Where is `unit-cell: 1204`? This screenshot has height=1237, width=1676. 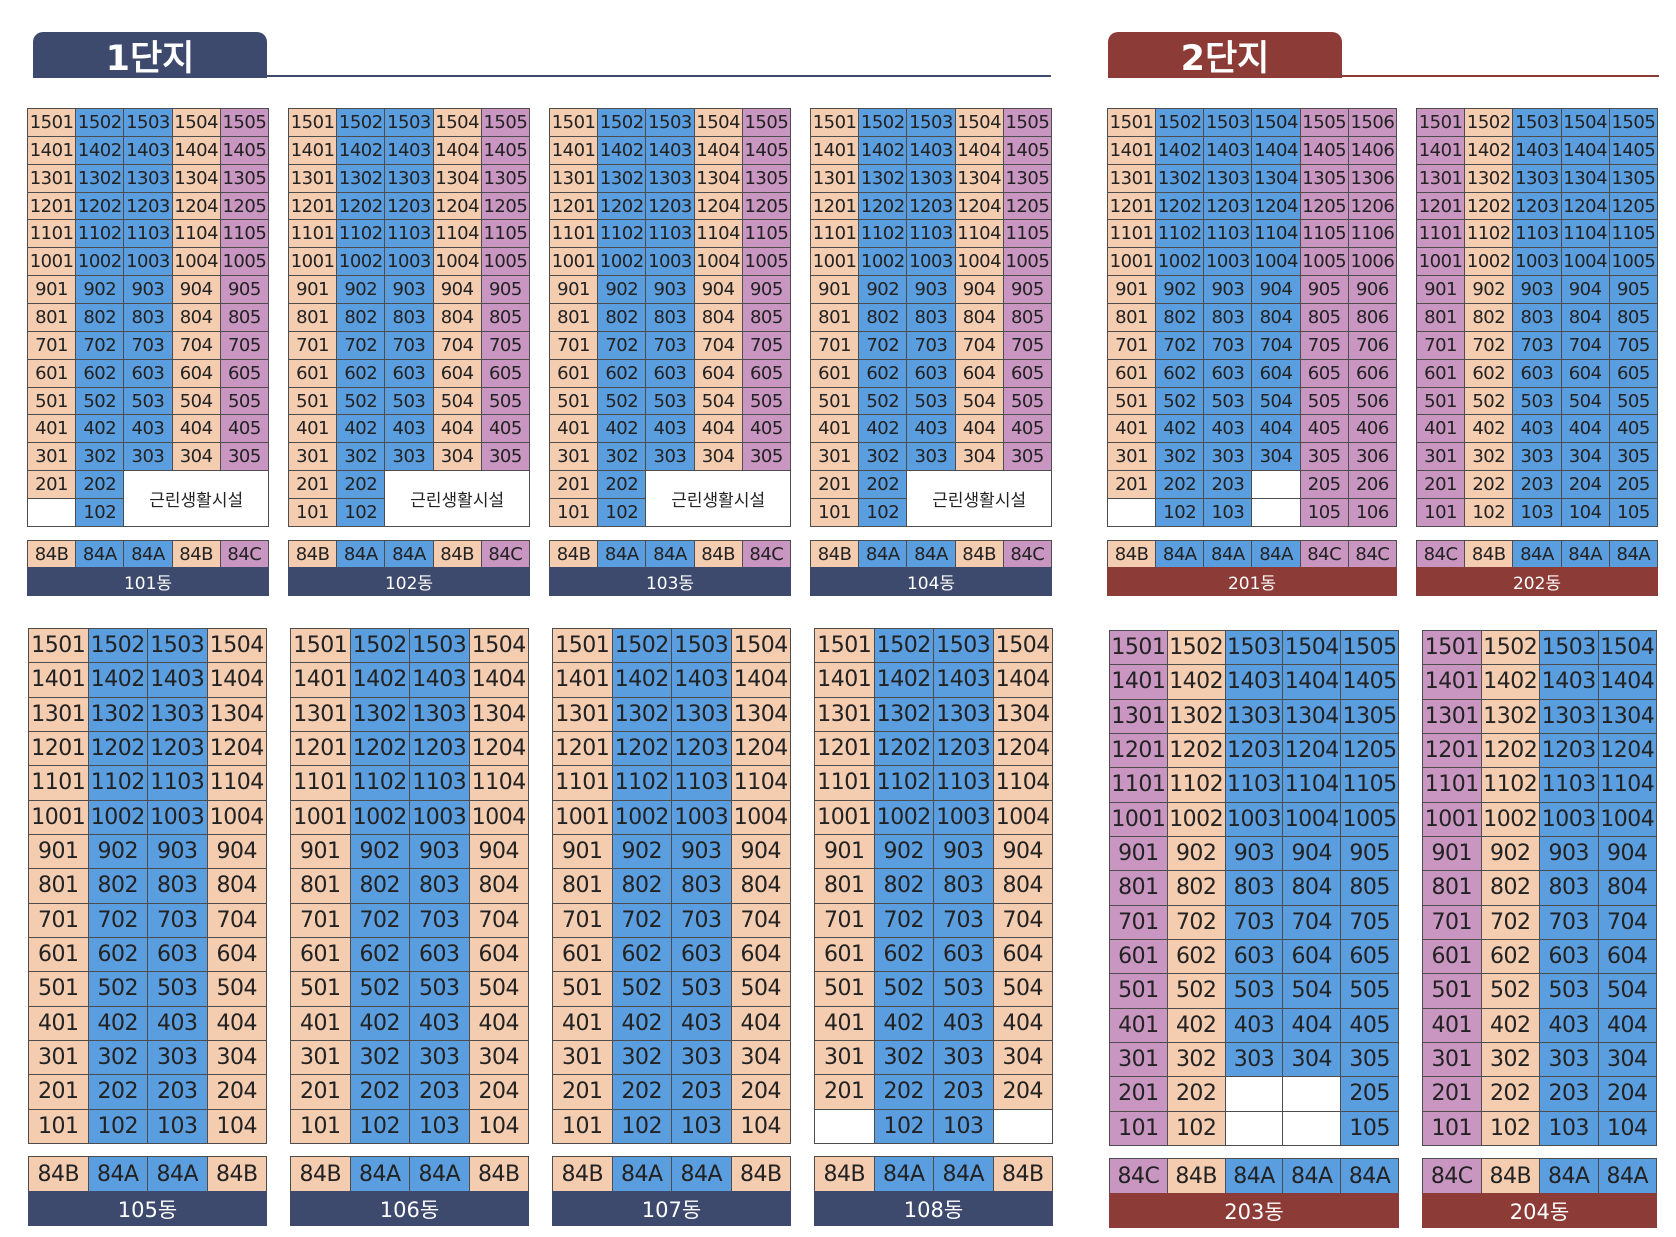
unit-cell: 1204 is located at coordinates (1312, 750).